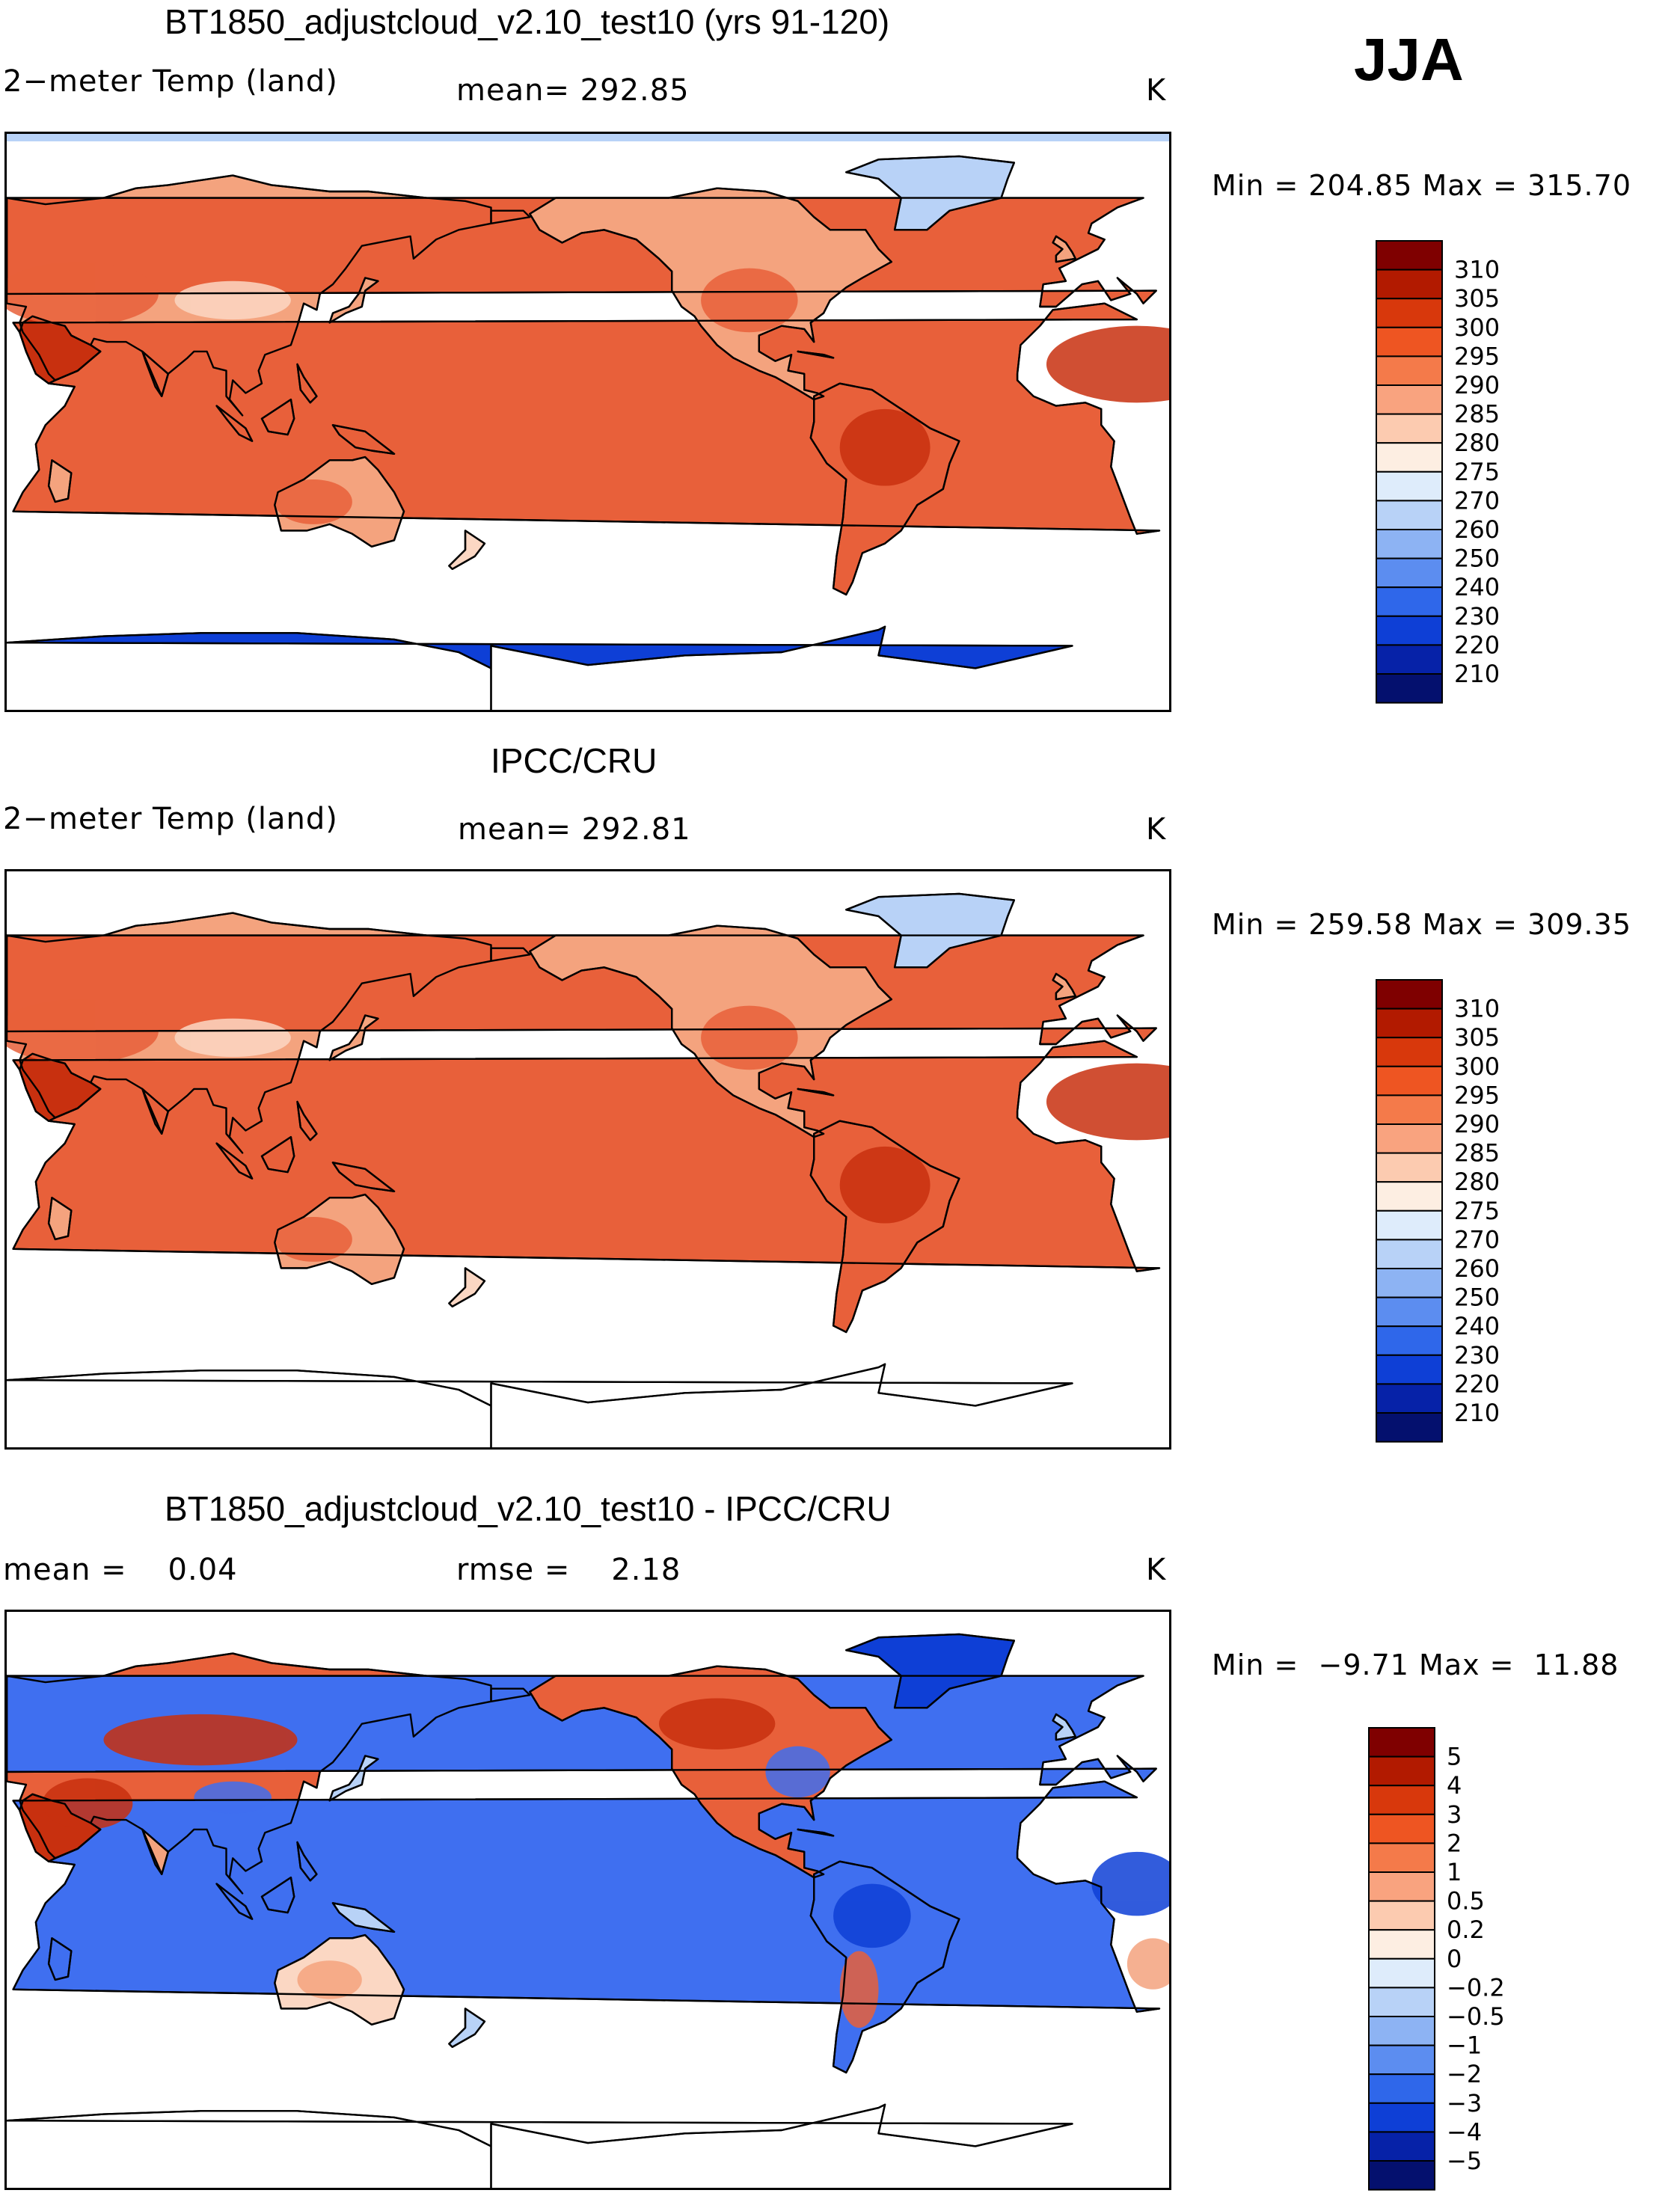 This screenshot has width=1680, height=2202. Describe the element at coordinates (120, 1570) in the screenshot. I see `panel-mean-label: mean = 0.04` at that location.